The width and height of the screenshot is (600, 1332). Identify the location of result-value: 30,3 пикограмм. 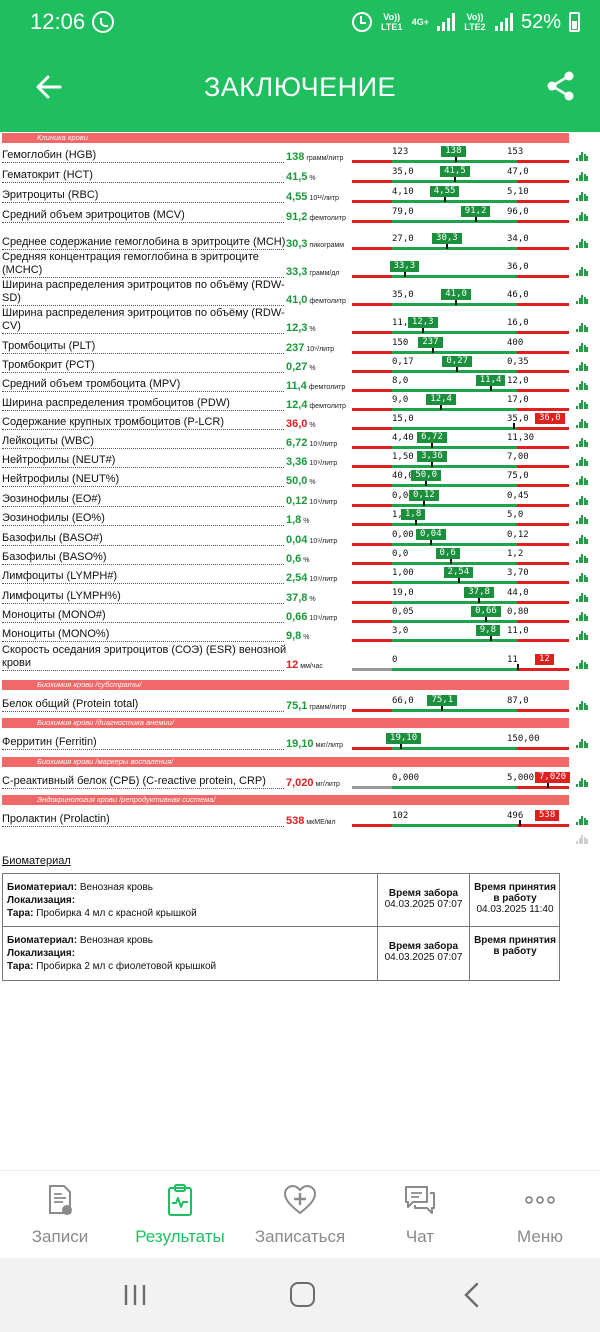
(315, 244).